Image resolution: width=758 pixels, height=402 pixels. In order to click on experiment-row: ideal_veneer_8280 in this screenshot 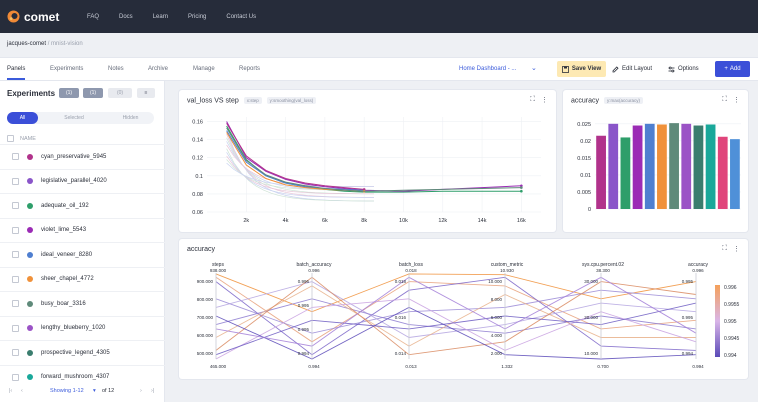, I will do `click(82, 254)`.